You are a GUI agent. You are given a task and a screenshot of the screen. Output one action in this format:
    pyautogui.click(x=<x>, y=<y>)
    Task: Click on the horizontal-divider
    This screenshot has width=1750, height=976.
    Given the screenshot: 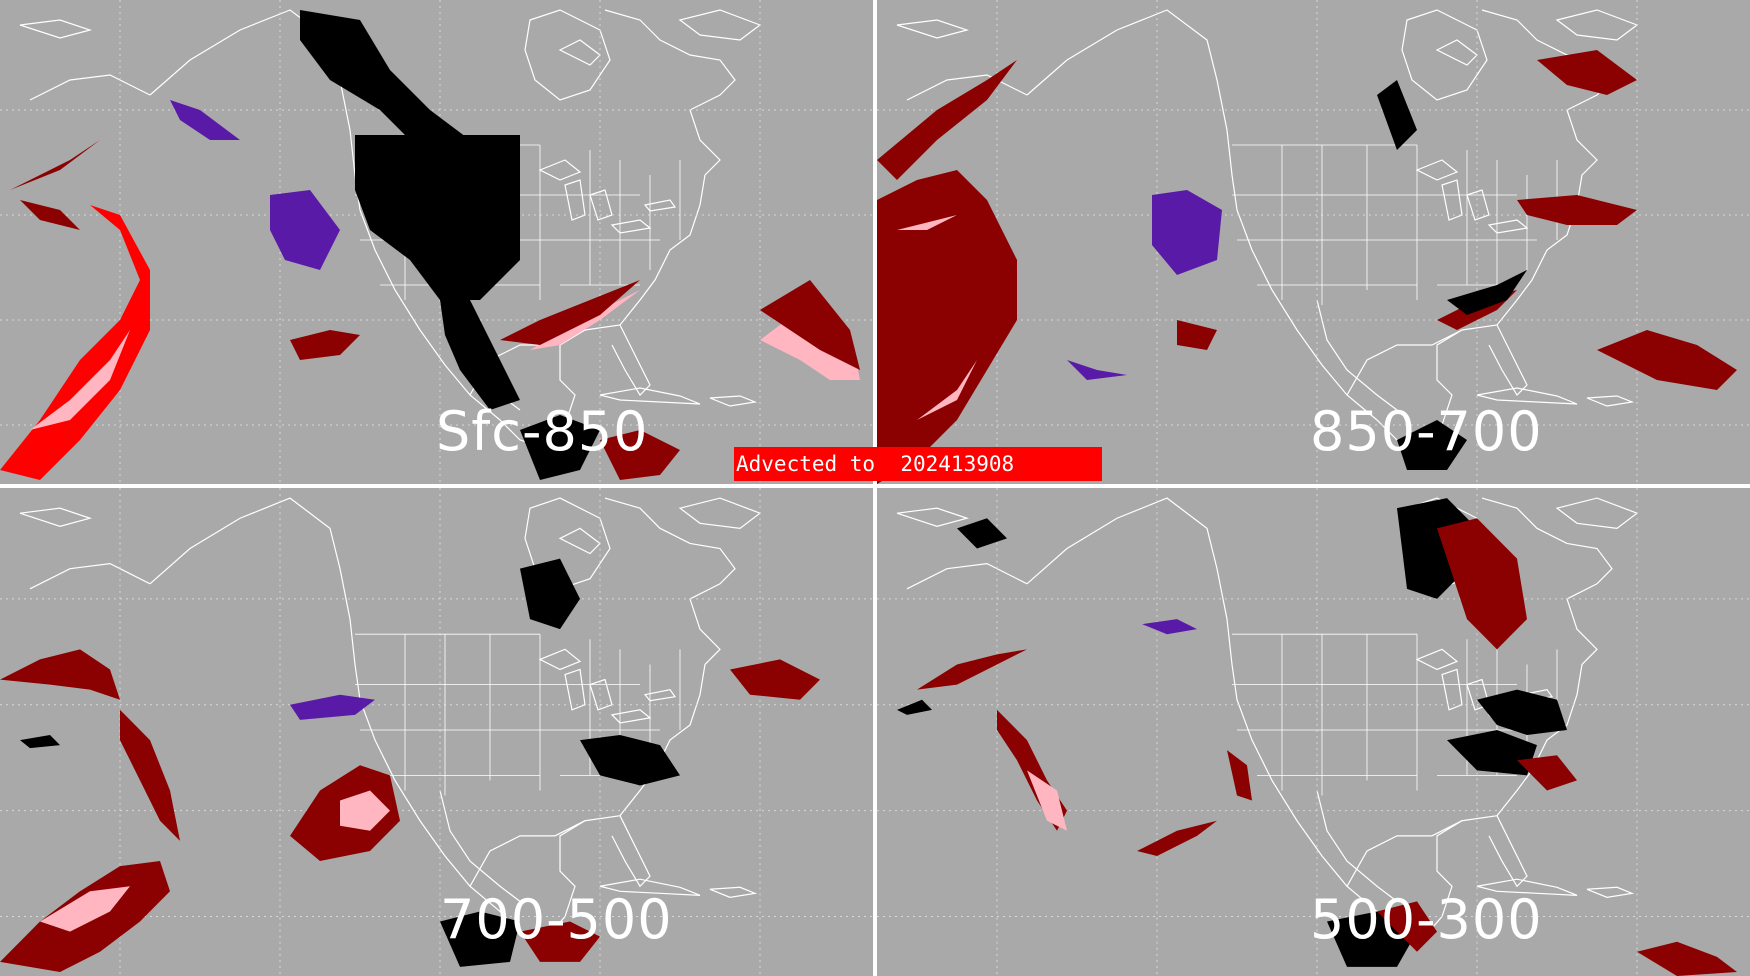 What is the action you would take?
    pyautogui.click(x=875, y=486)
    